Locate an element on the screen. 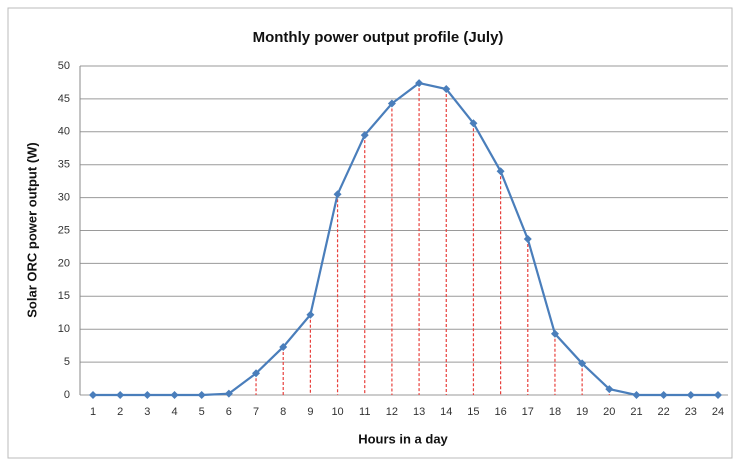 This screenshot has height=465, width=740. y-tick-label: 50 is located at coordinates (64, 66).